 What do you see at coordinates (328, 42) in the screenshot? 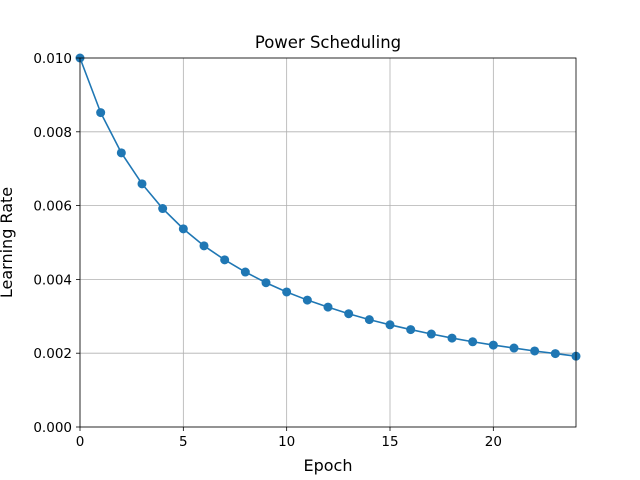
I see `chart-title: Power Scheduling` at bounding box center [328, 42].